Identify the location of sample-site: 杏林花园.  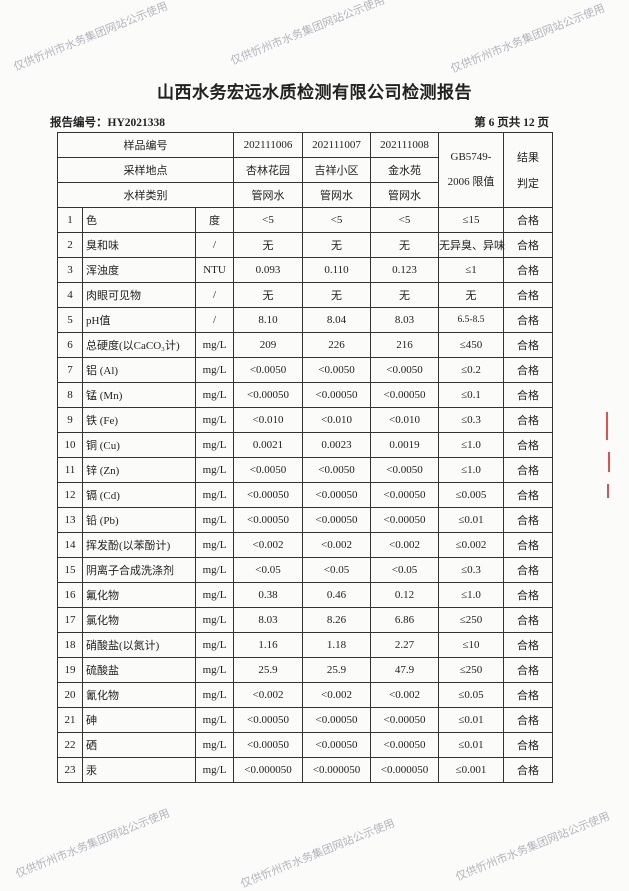
(268, 170).